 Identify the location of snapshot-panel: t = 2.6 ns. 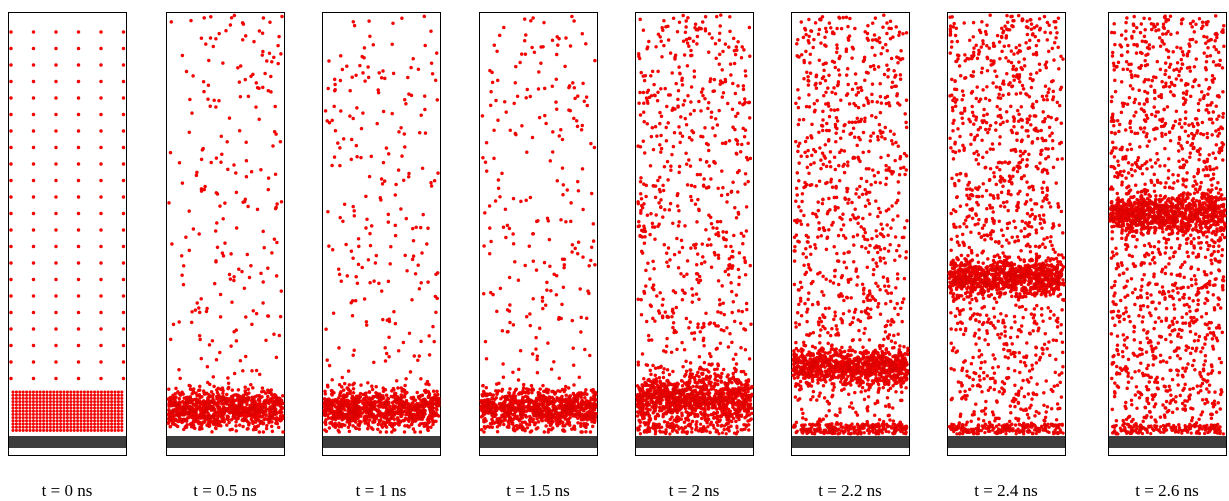
(1167, 256).